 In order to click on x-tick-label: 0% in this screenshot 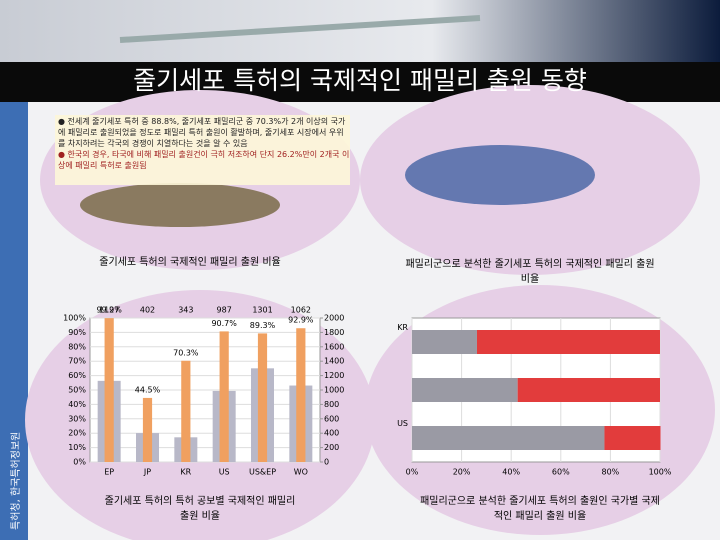, I will do `click(412, 472)`.